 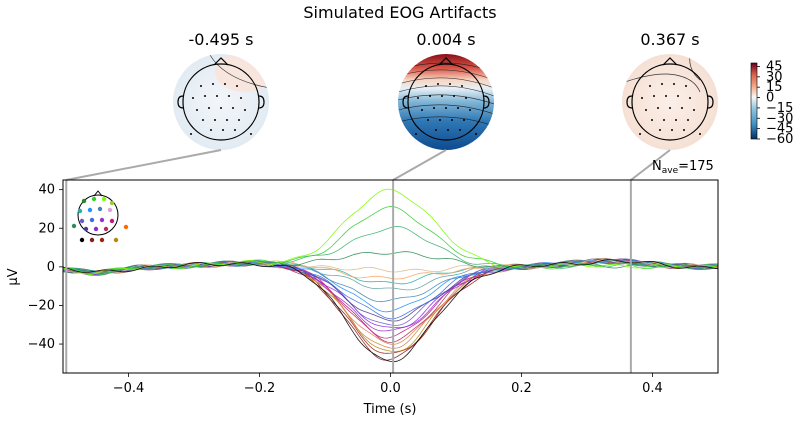 What do you see at coordinates (221, 39) in the screenshot?
I see `topomap-title-1: -0.495 s` at bounding box center [221, 39].